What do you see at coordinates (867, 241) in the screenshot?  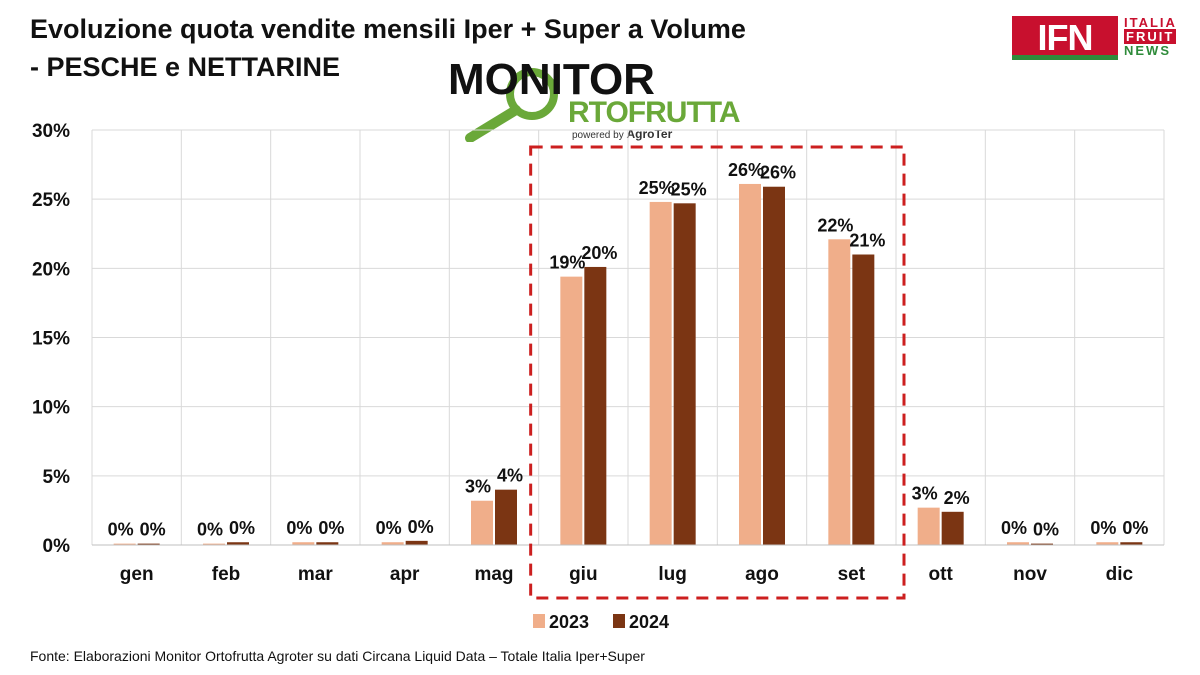 I see `data-label-2024-set: 21%` at bounding box center [867, 241].